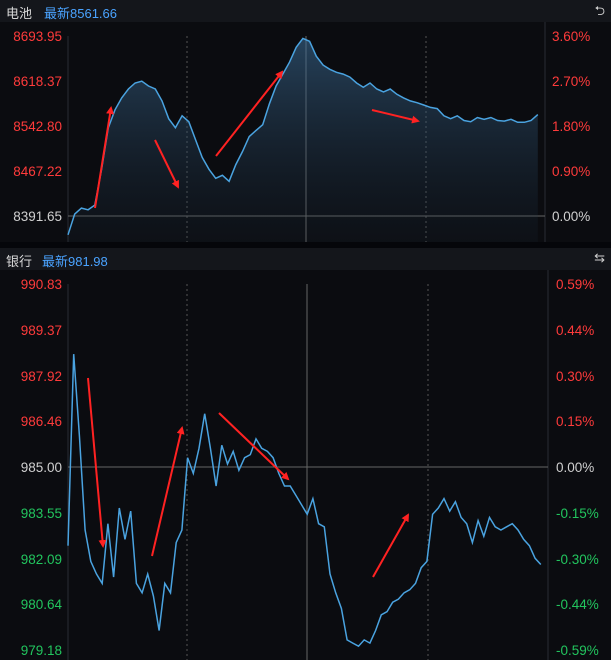  Describe the element at coordinates (577, 650) in the screenshot. I see `right-tick-label: -0.59%` at that location.